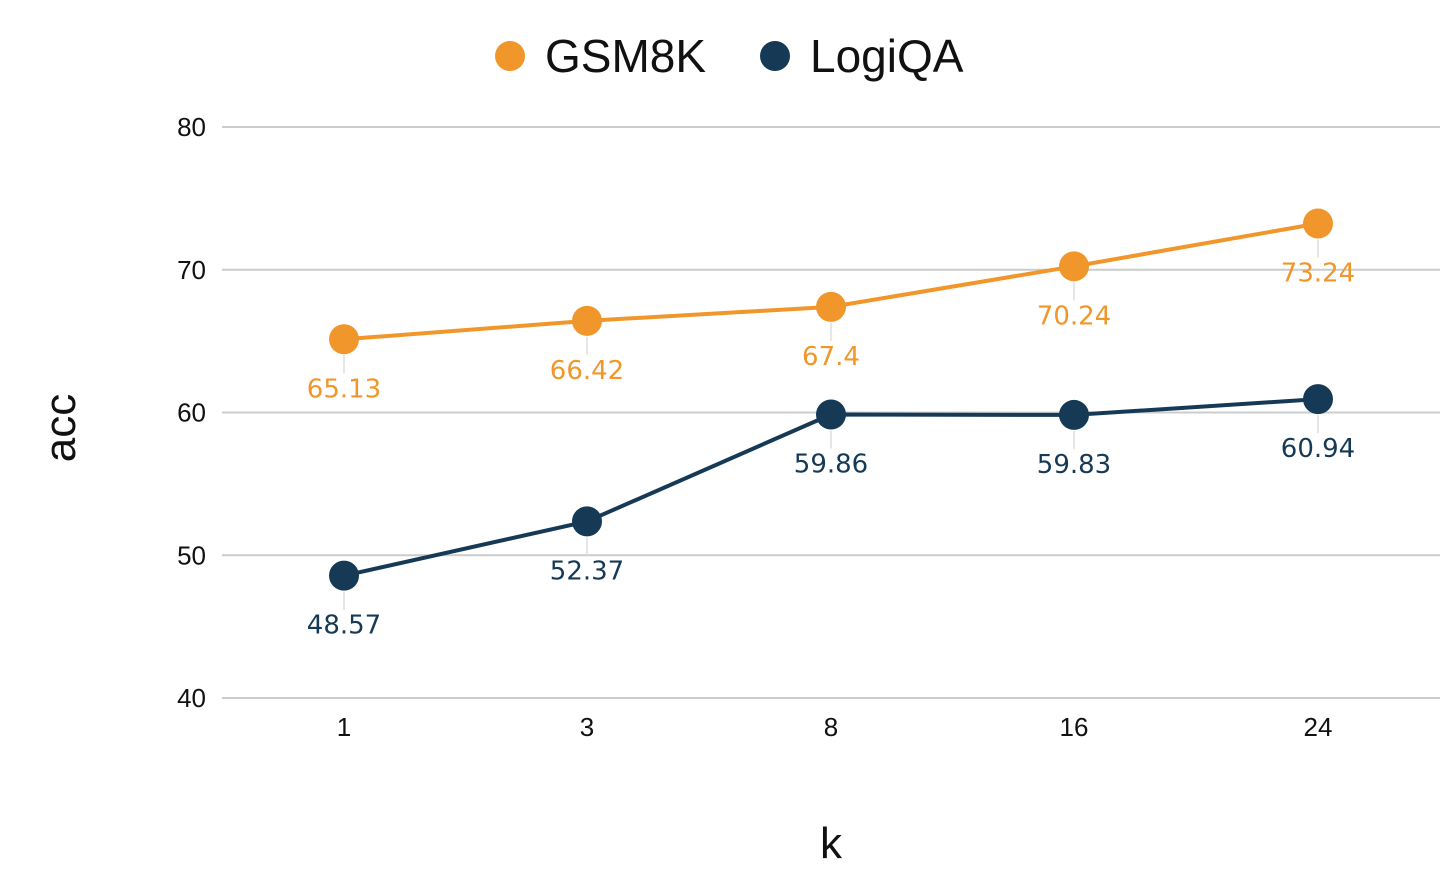 This screenshot has width=1456, height=880. I want to click on y-tick-label: 60, so click(191, 413).